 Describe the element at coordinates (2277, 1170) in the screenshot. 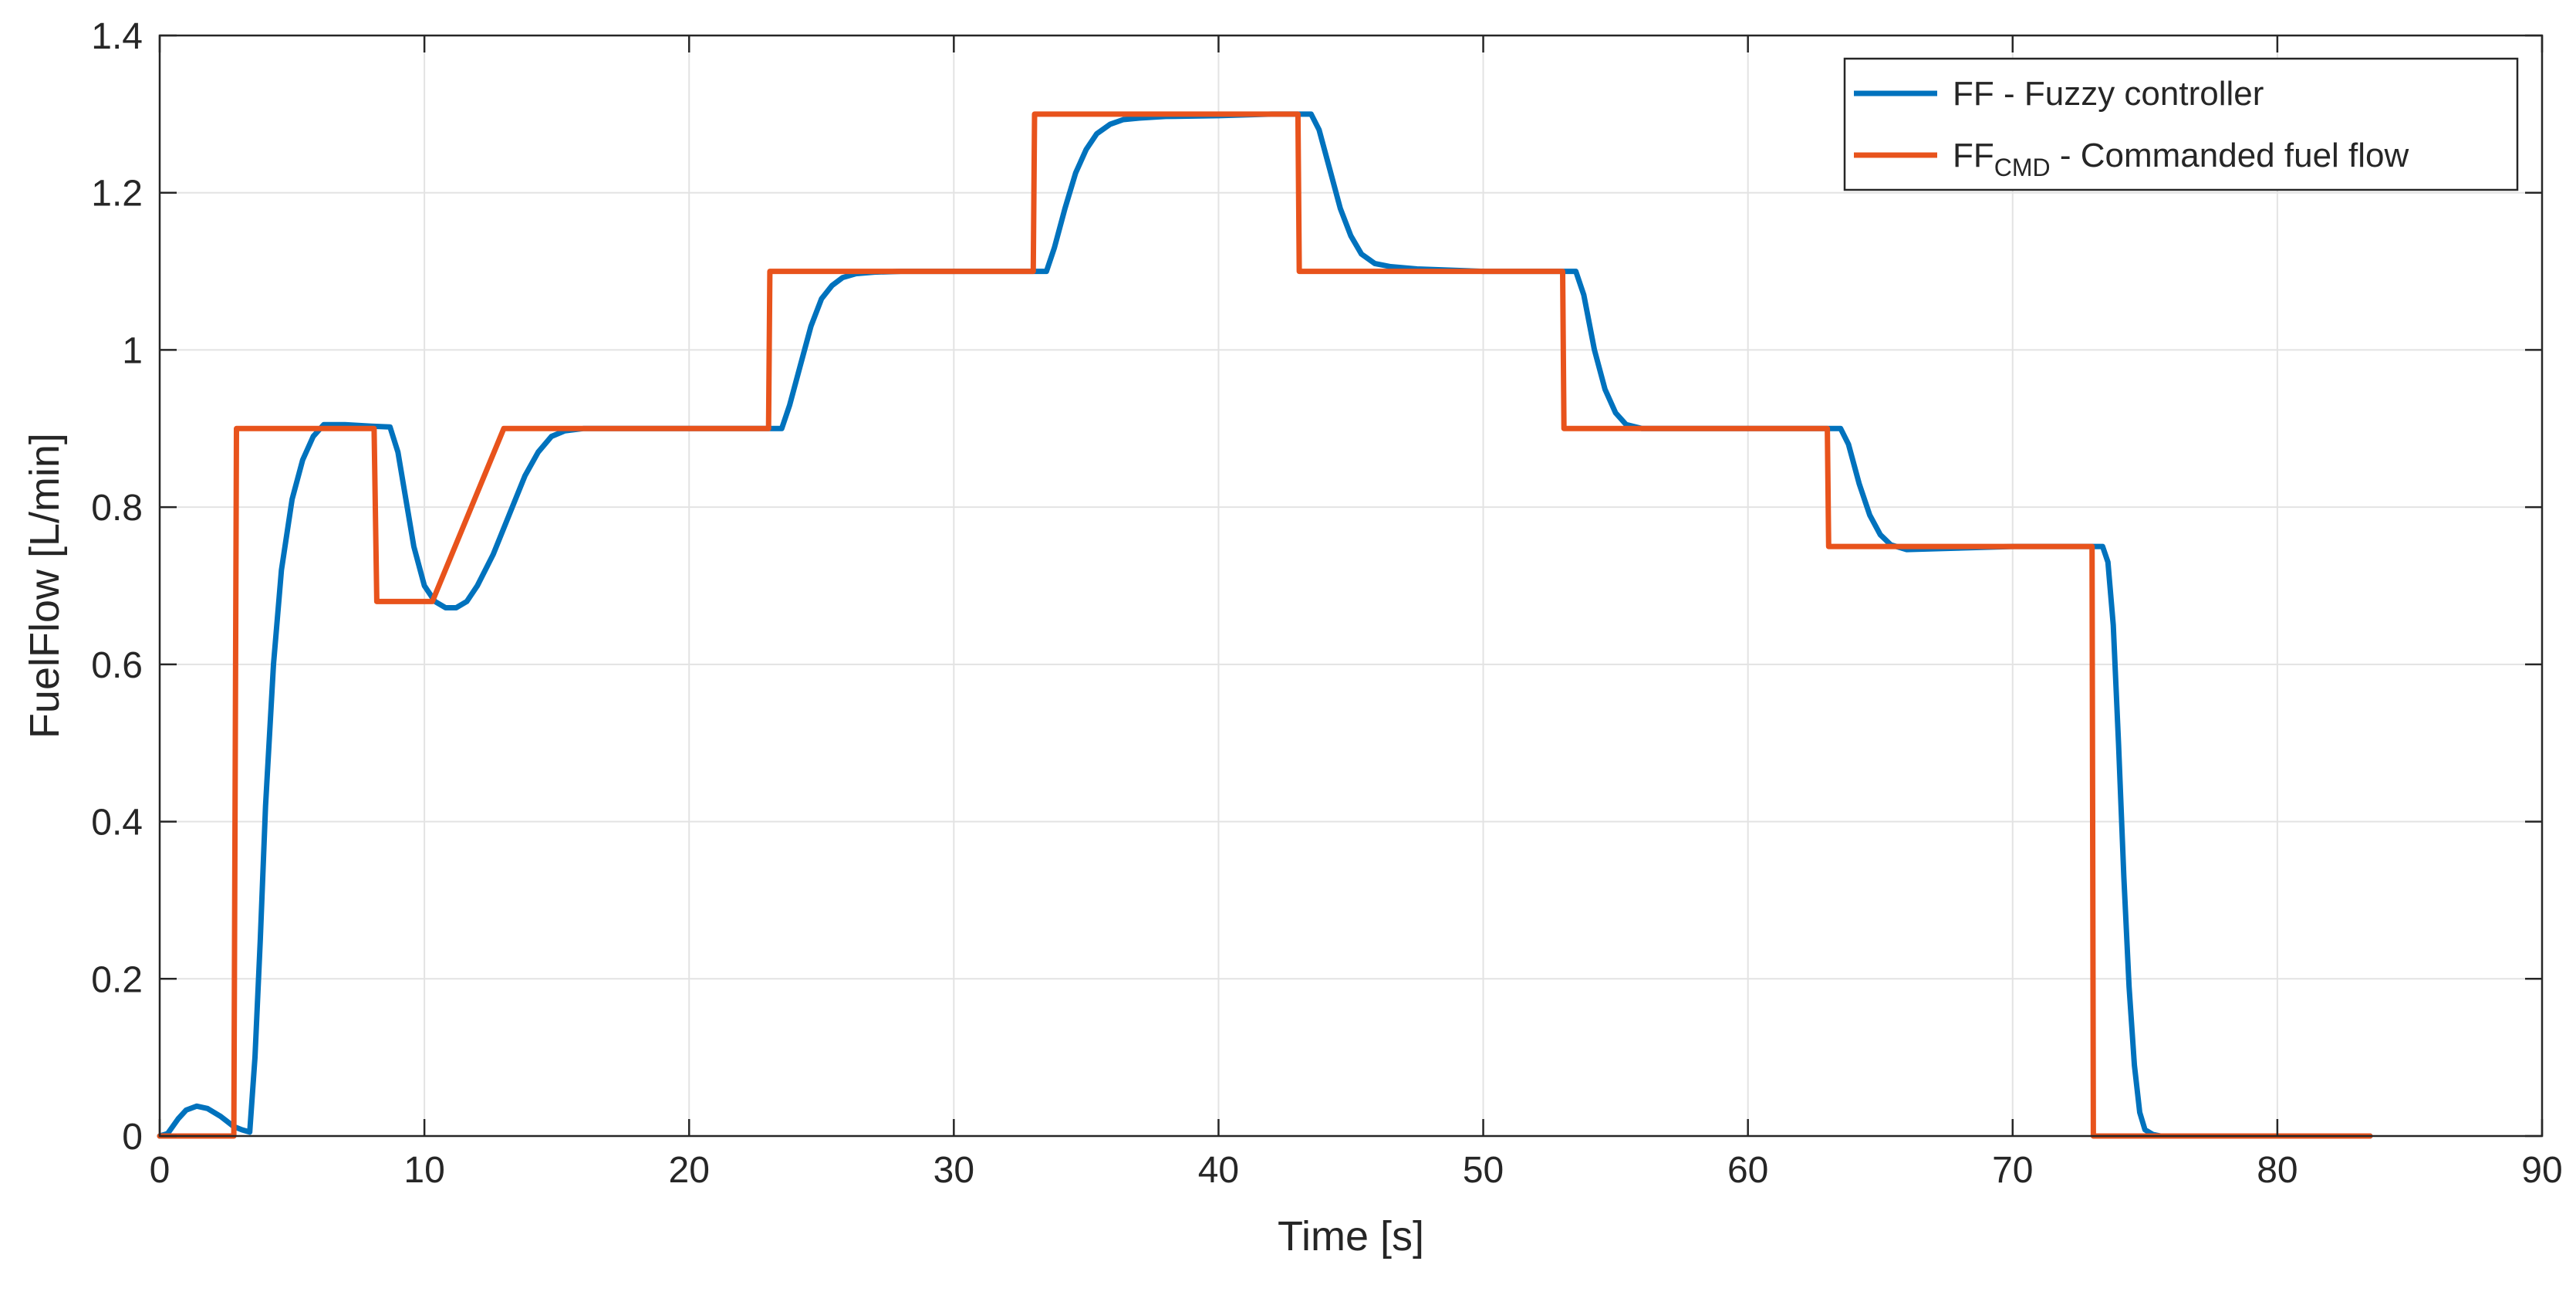

I see `x-tick-label: 80` at that location.